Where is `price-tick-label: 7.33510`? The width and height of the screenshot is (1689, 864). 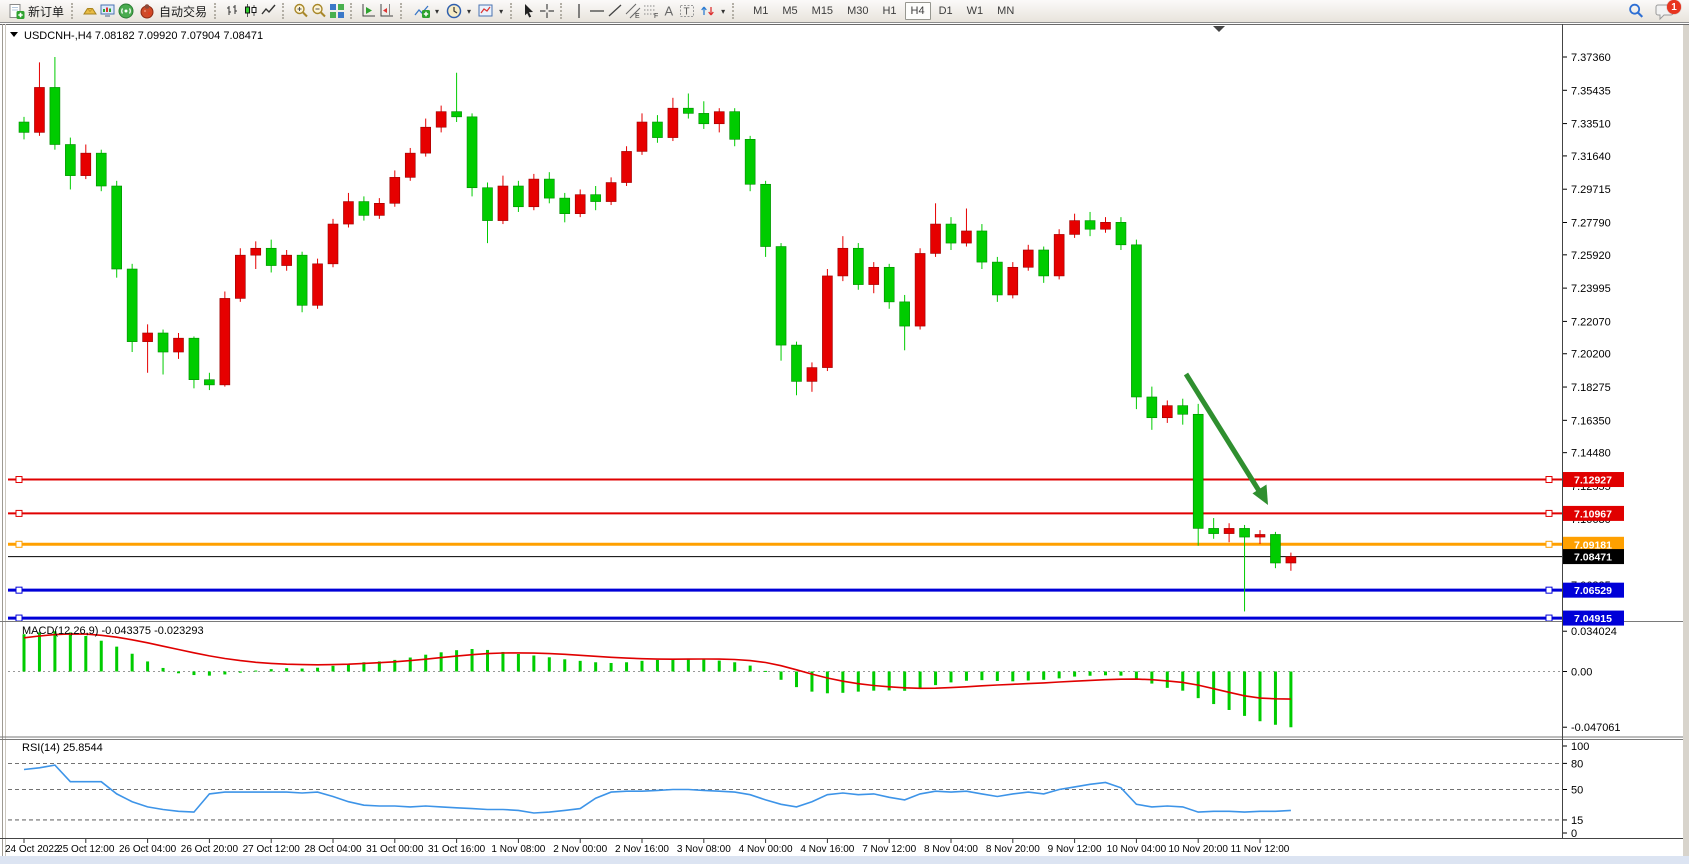
price-tick-label: 7.33510 is located at coordinates (1591, 125).